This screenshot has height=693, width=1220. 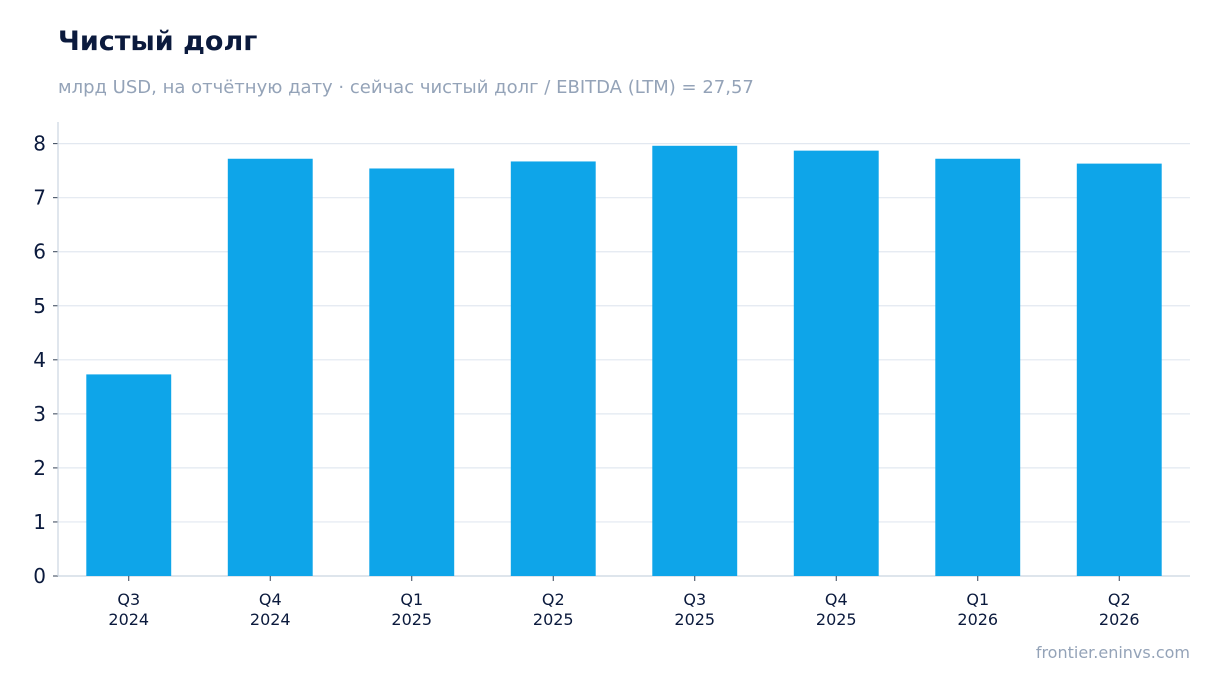 What do you see at coordinates (694, 609) in the screenshot?
I see `x-tick-label: Q3 2025` at bounding box center [694, 609].